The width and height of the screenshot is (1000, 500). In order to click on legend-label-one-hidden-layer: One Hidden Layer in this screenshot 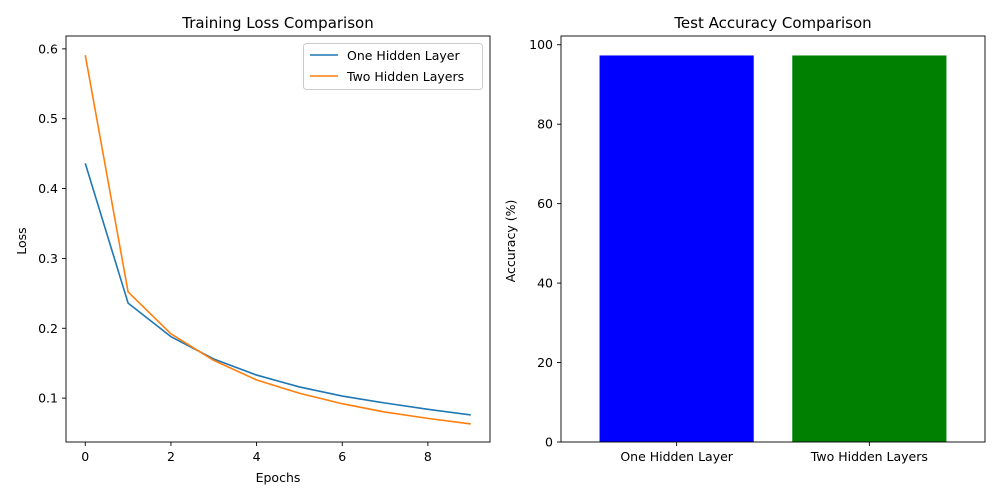, I will do `click(403, 55)`.